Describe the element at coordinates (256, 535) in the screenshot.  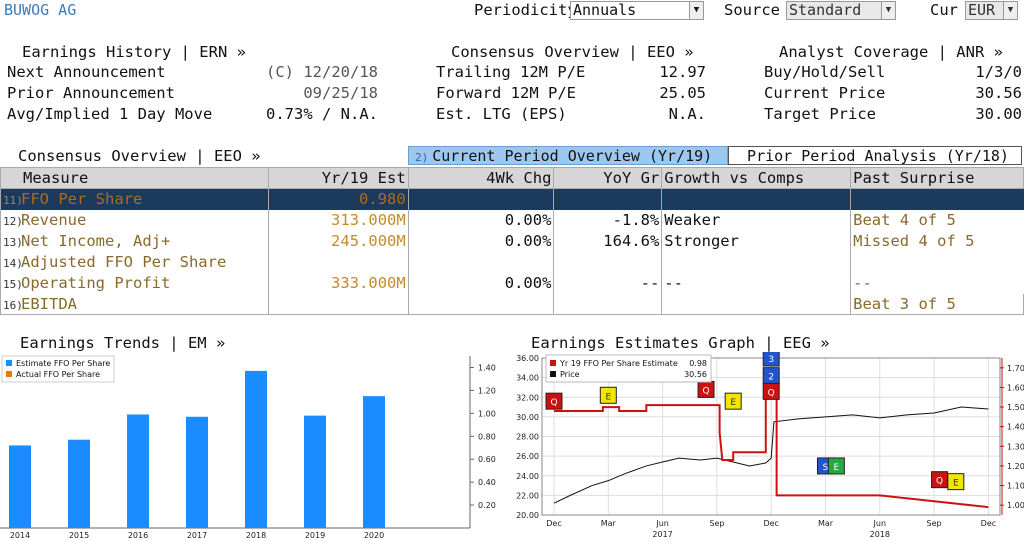
I see `x-tick-label: 2018` at that location.